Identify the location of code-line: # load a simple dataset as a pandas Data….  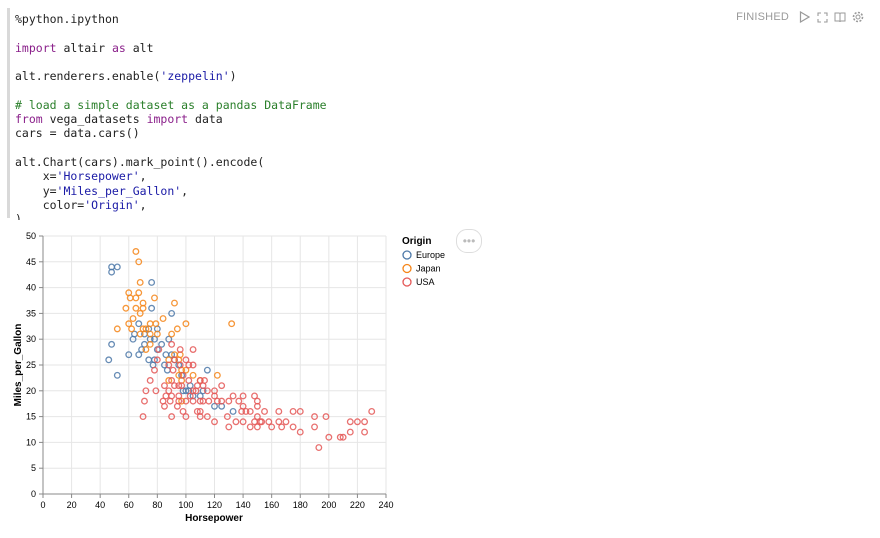
(171, 104).